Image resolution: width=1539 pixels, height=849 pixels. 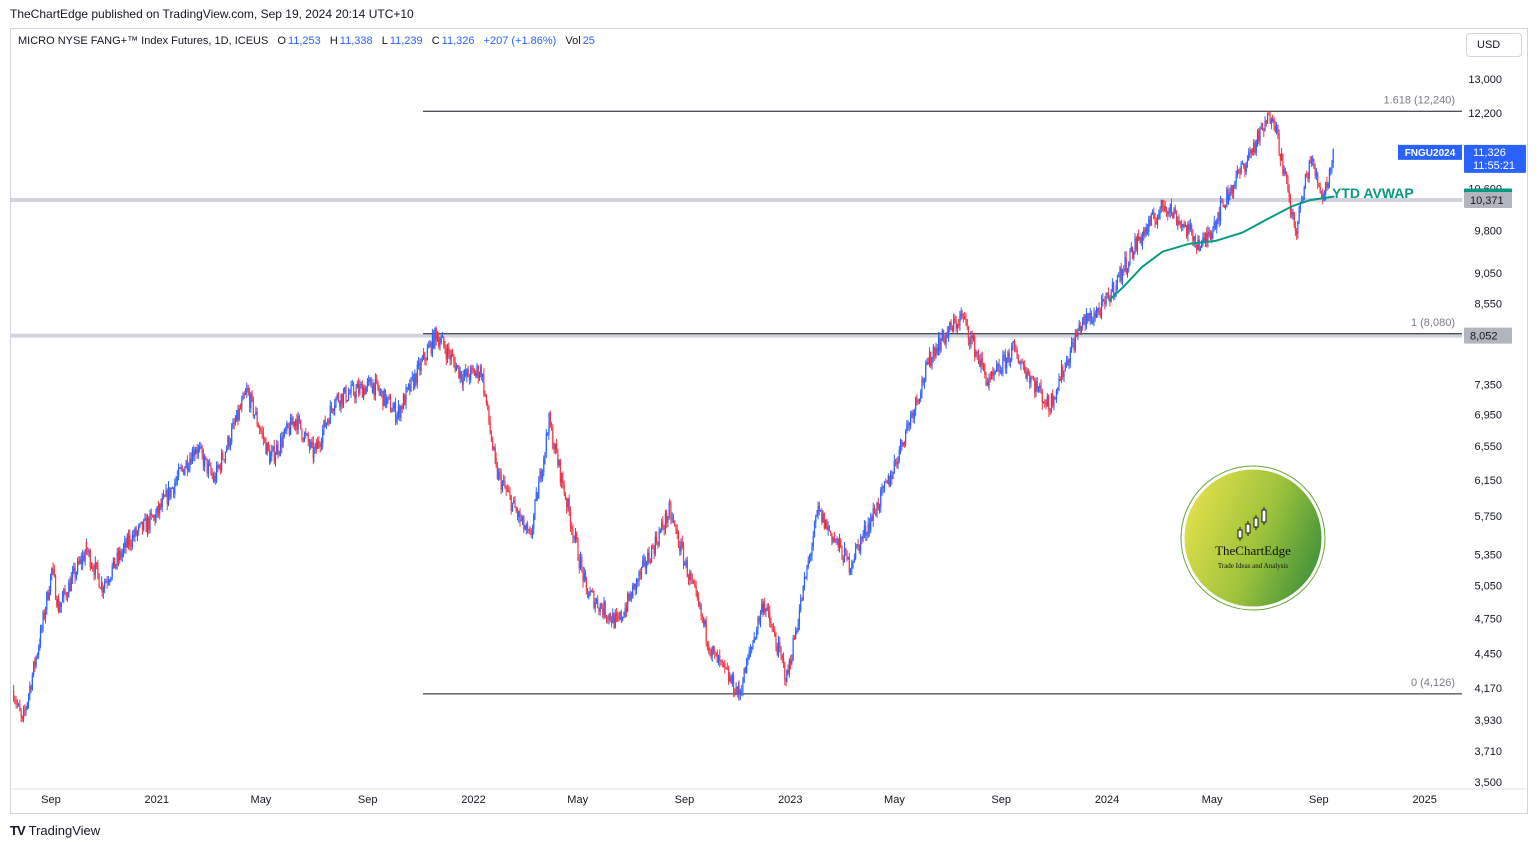 I want to click on countdown-label: 11:55:21, so click(x=1494, y=166).